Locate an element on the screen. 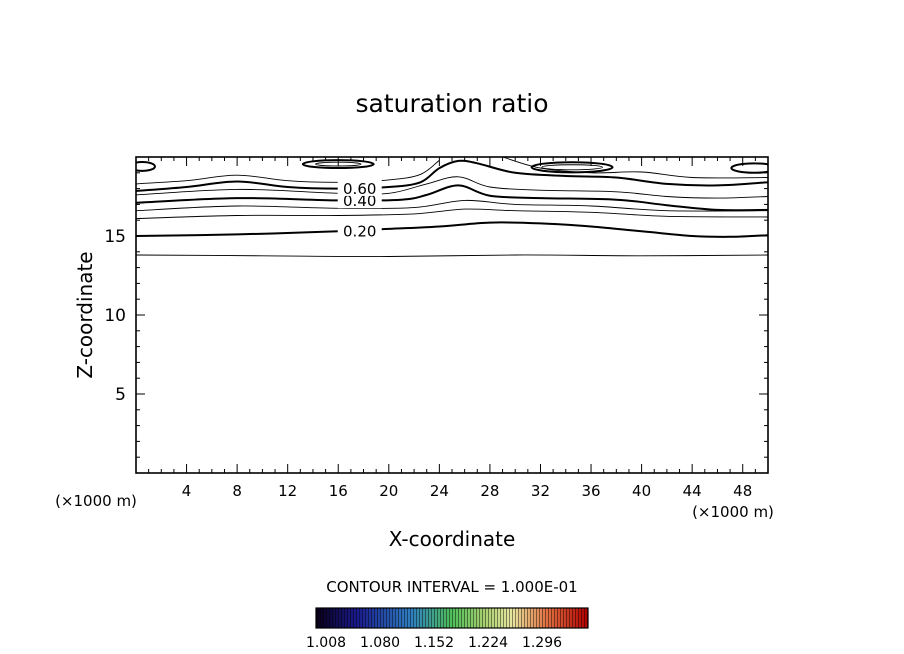 This screenshot has height=654, width=904. colorbar-tick-3: 1.224 is located at coordinates (488, 643).